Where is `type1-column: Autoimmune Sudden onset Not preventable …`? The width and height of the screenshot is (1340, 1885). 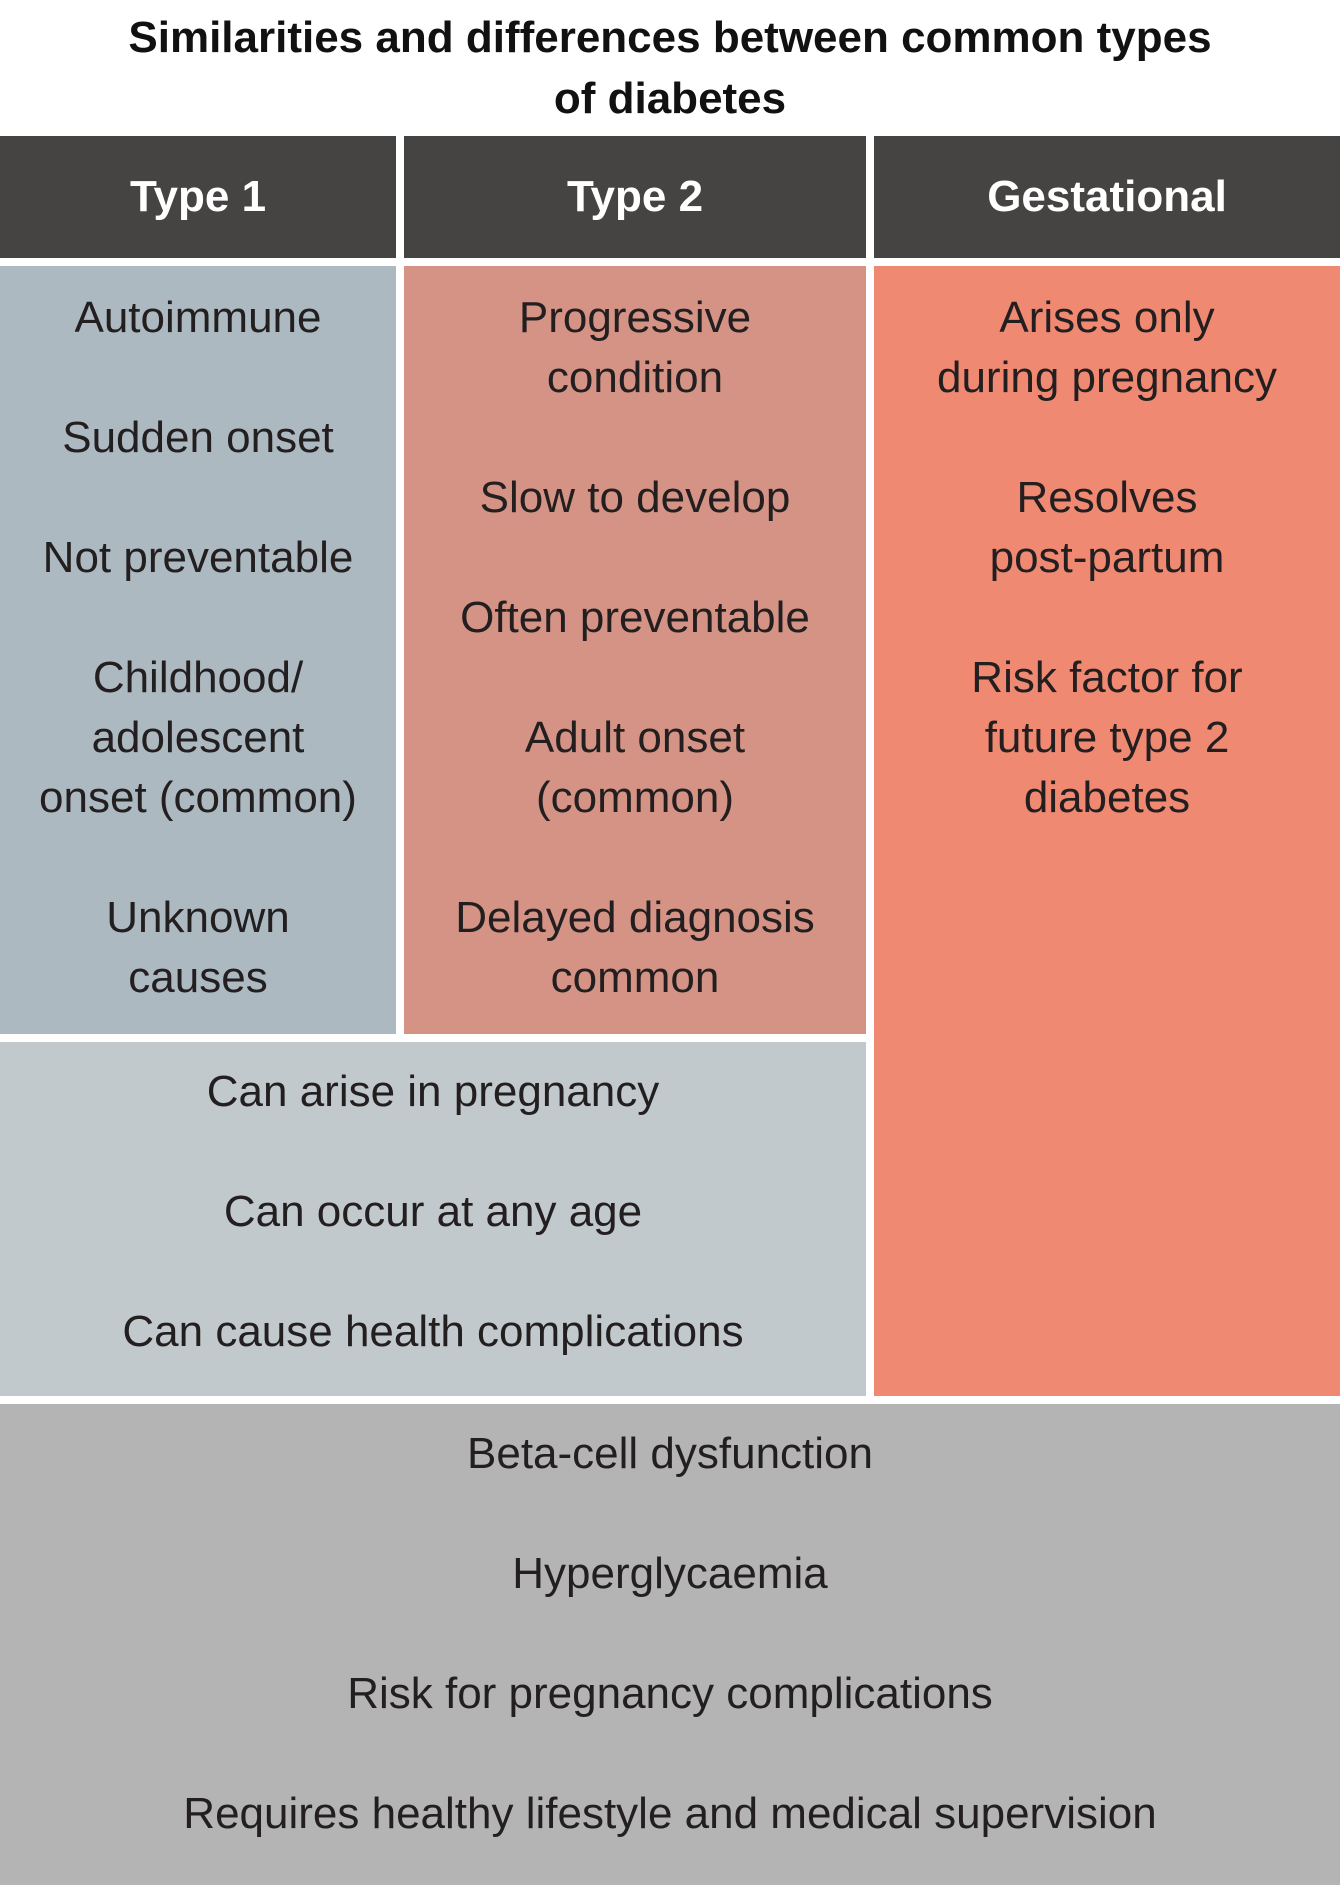 type1-column: Autoimmune Sudden onset Not preventable … is located at coordinates (198, 650).